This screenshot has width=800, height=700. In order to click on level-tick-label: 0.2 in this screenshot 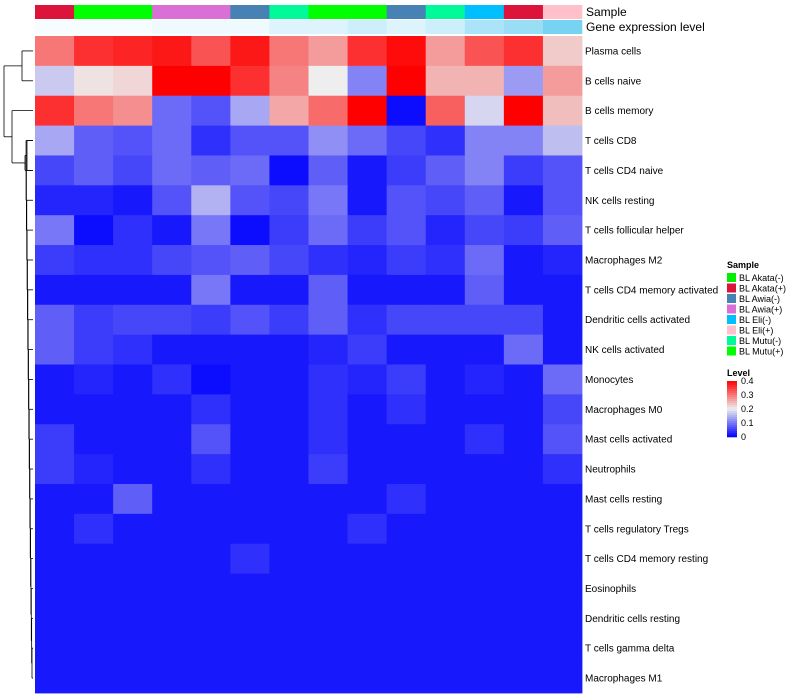, I will do `click(747, 409)`.